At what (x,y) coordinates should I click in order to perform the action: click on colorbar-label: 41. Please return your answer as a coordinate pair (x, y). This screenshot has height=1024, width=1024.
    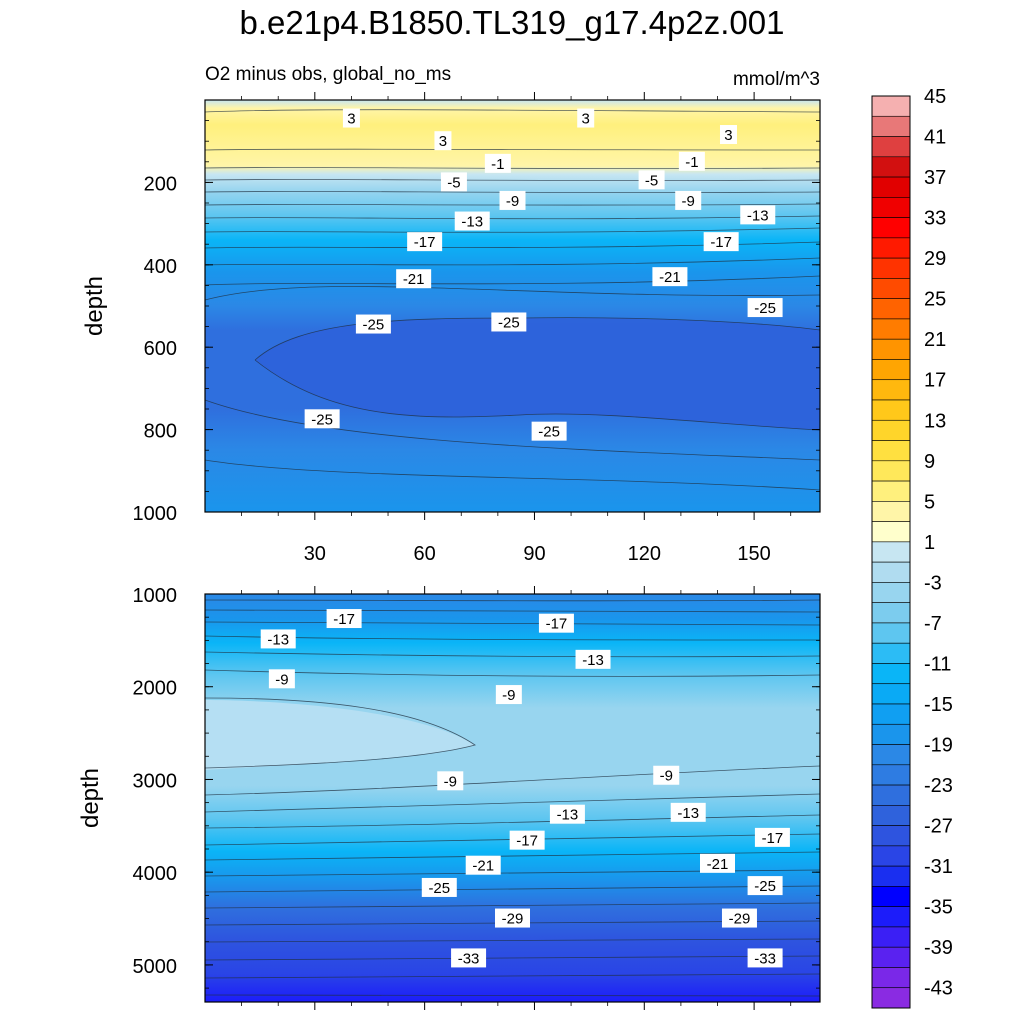
    Looking at the image, I should click on (935, 138).